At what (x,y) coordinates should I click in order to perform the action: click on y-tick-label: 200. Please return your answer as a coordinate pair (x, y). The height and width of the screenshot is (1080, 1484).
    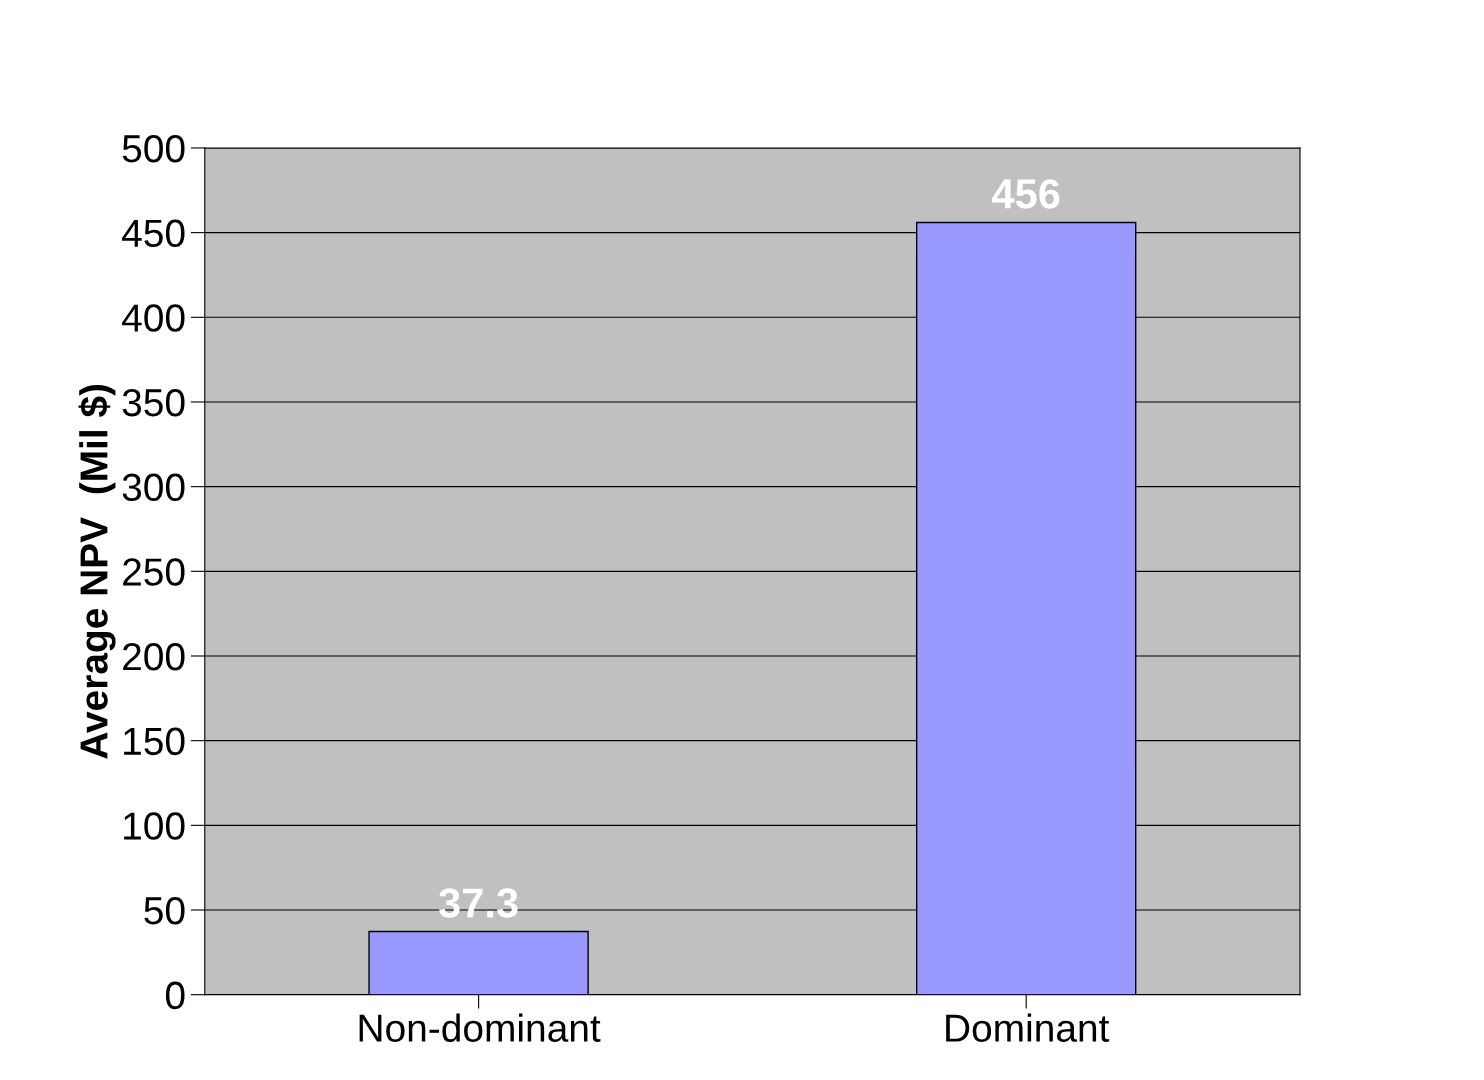
    Looking at the image, I should click on (154, 656).